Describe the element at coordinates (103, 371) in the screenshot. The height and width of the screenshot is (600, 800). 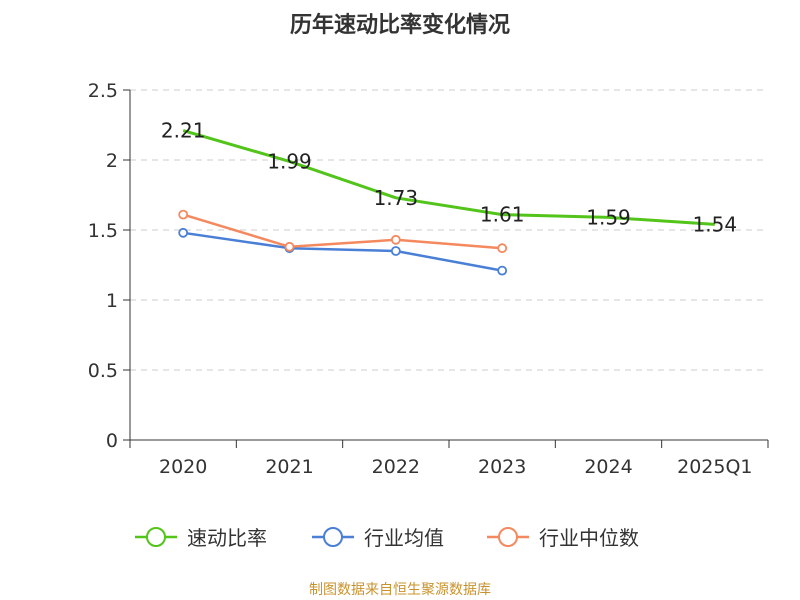
I see `y-tick-label: 0.5` at that location.